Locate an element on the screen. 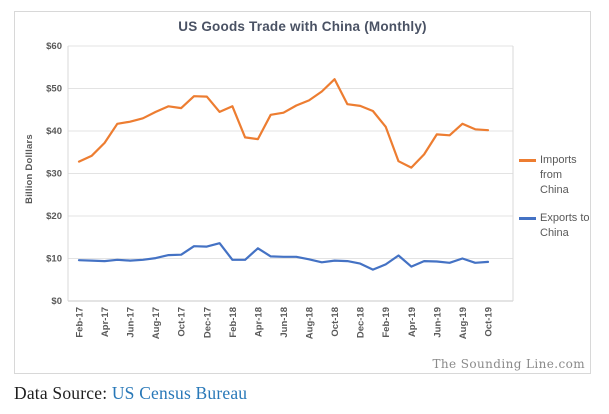  x-tick-label: Jun-18 is located at coordinates (284, 322).